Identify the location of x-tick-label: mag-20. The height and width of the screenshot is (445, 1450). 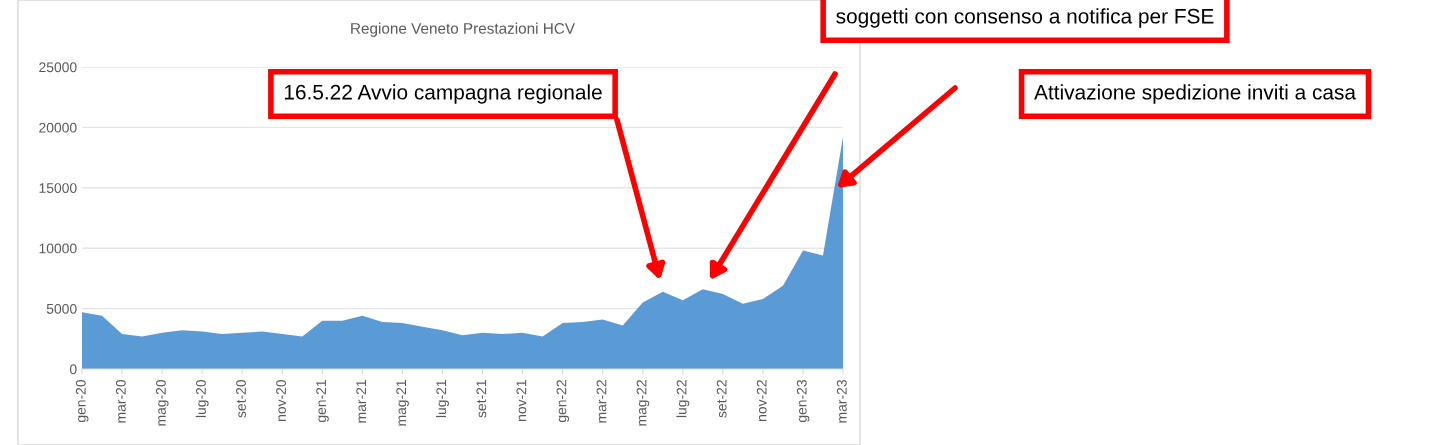
(162, 402).